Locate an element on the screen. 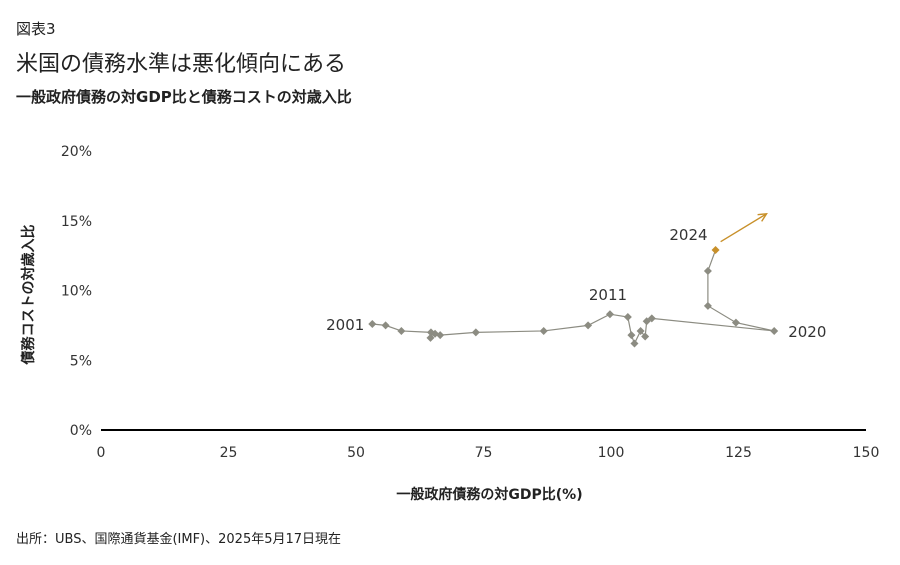 This screenshot has height=565, width=900. figure-label: 図表3 is located at coordinates (36, 29).